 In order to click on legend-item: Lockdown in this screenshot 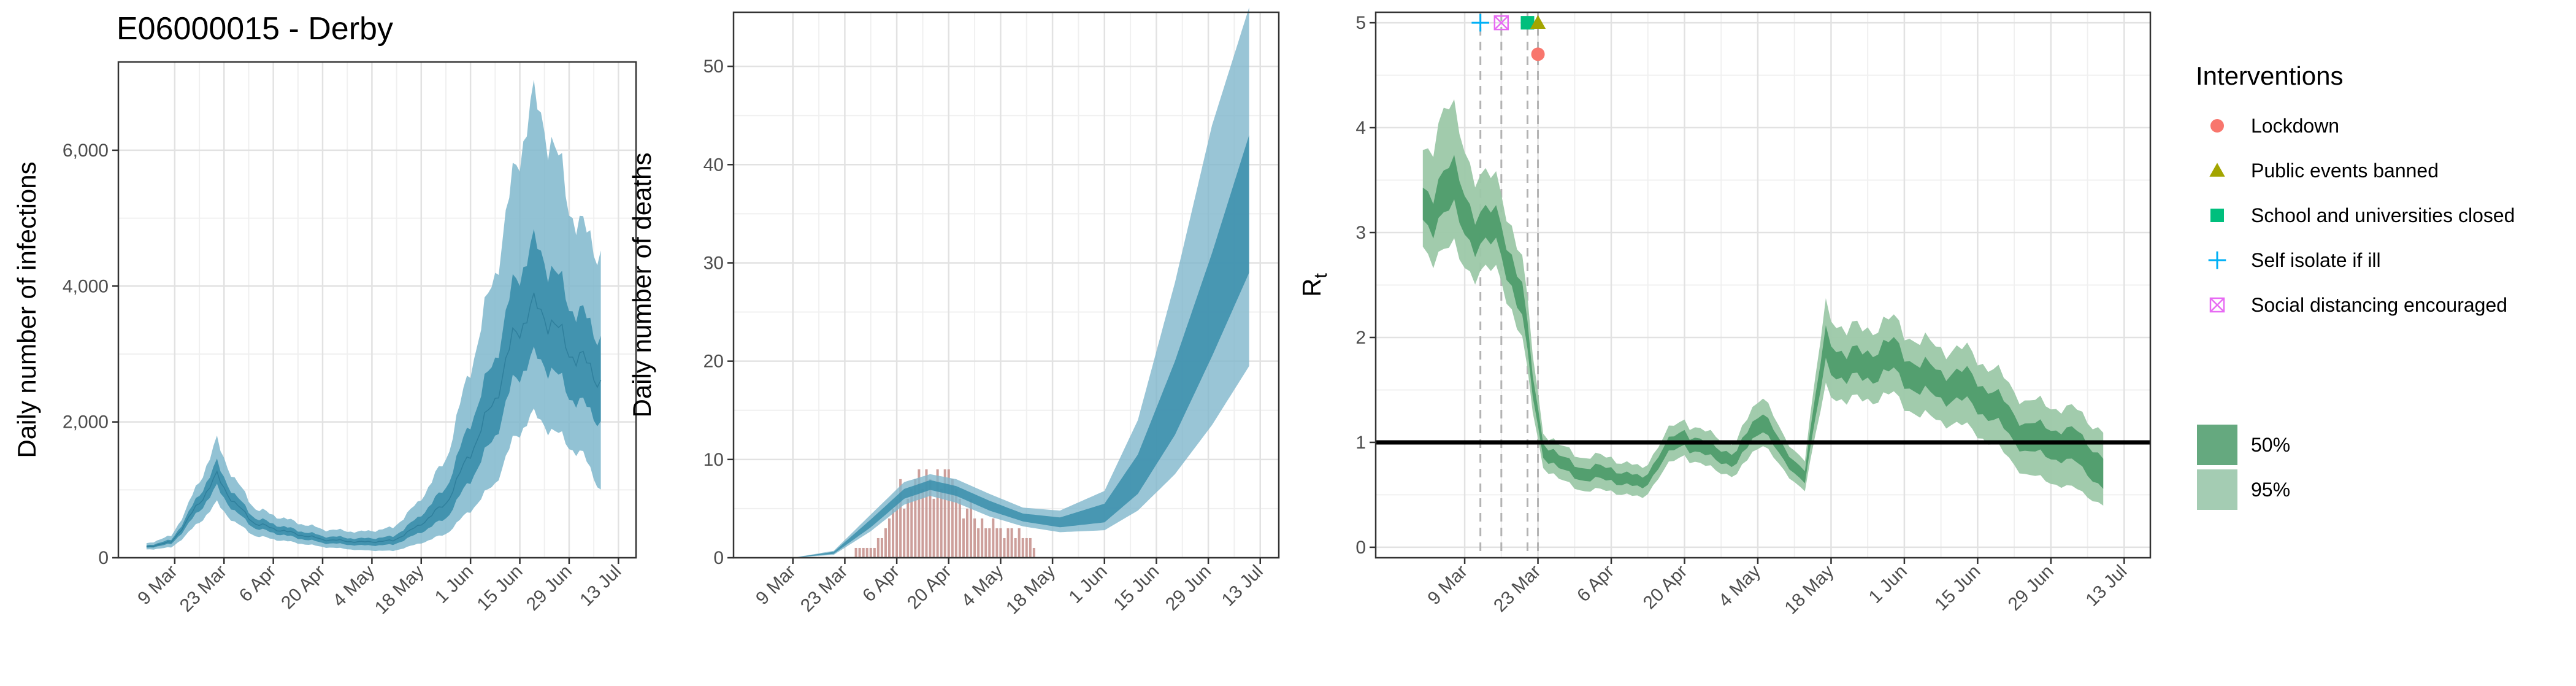, I will do `click(2274, 126)`.